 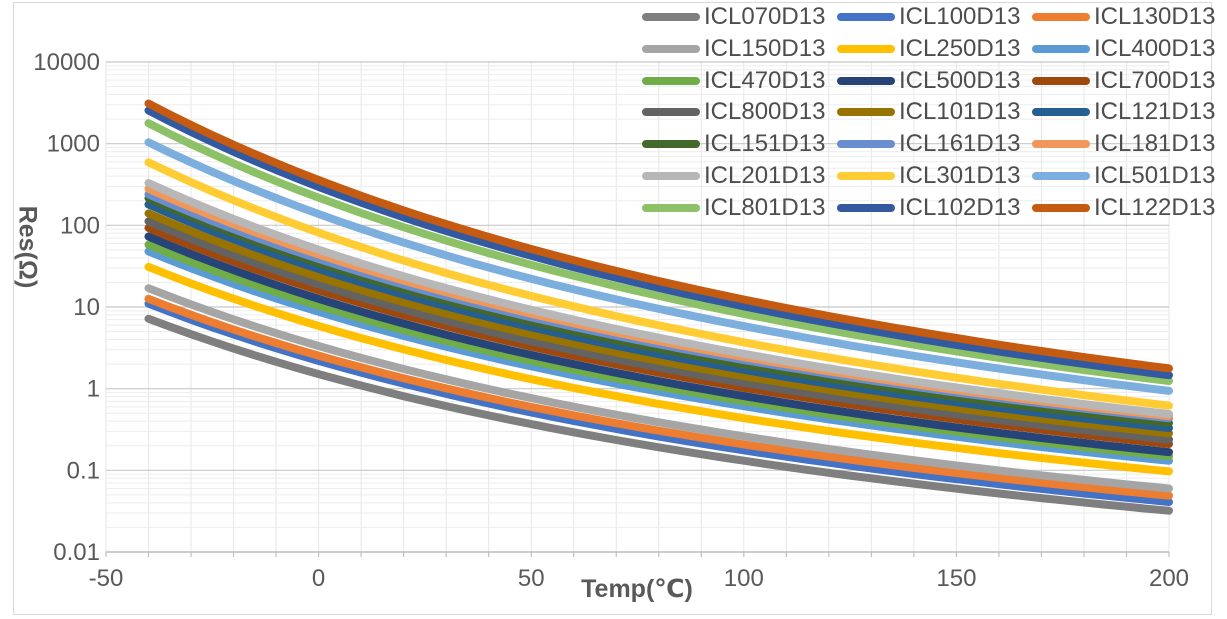 I want to click on y-axis-tick-label: 10000, so click(x=66, y=62).